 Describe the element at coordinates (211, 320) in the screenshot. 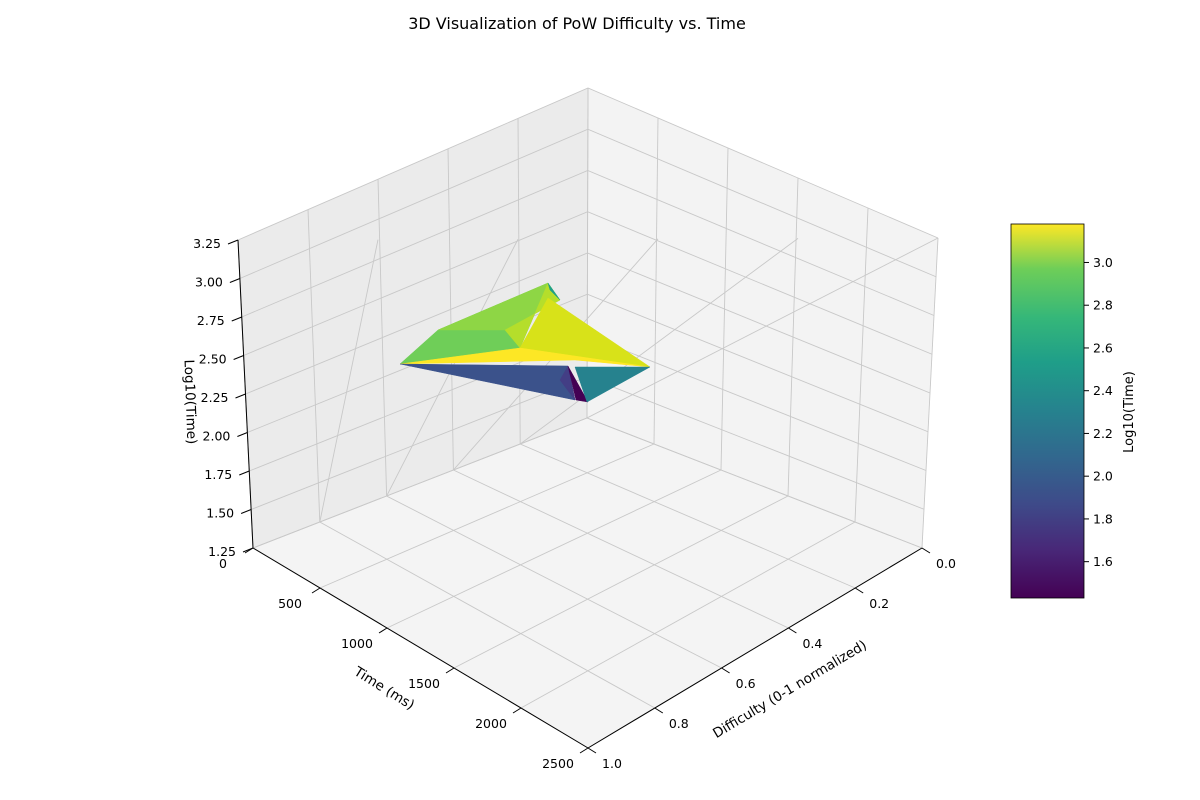

I see `z-tick-label: 2.75` at that location.